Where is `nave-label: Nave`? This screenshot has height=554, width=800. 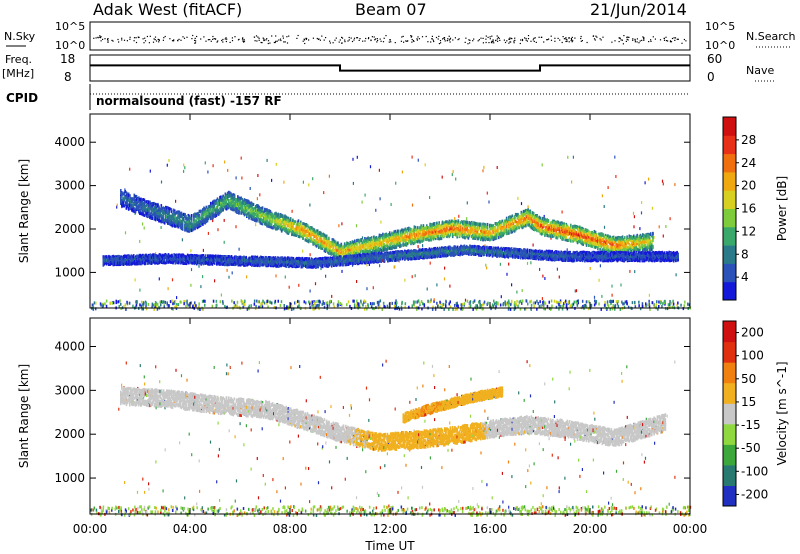 nave-label: Nave is located at coordinates (760, 70).